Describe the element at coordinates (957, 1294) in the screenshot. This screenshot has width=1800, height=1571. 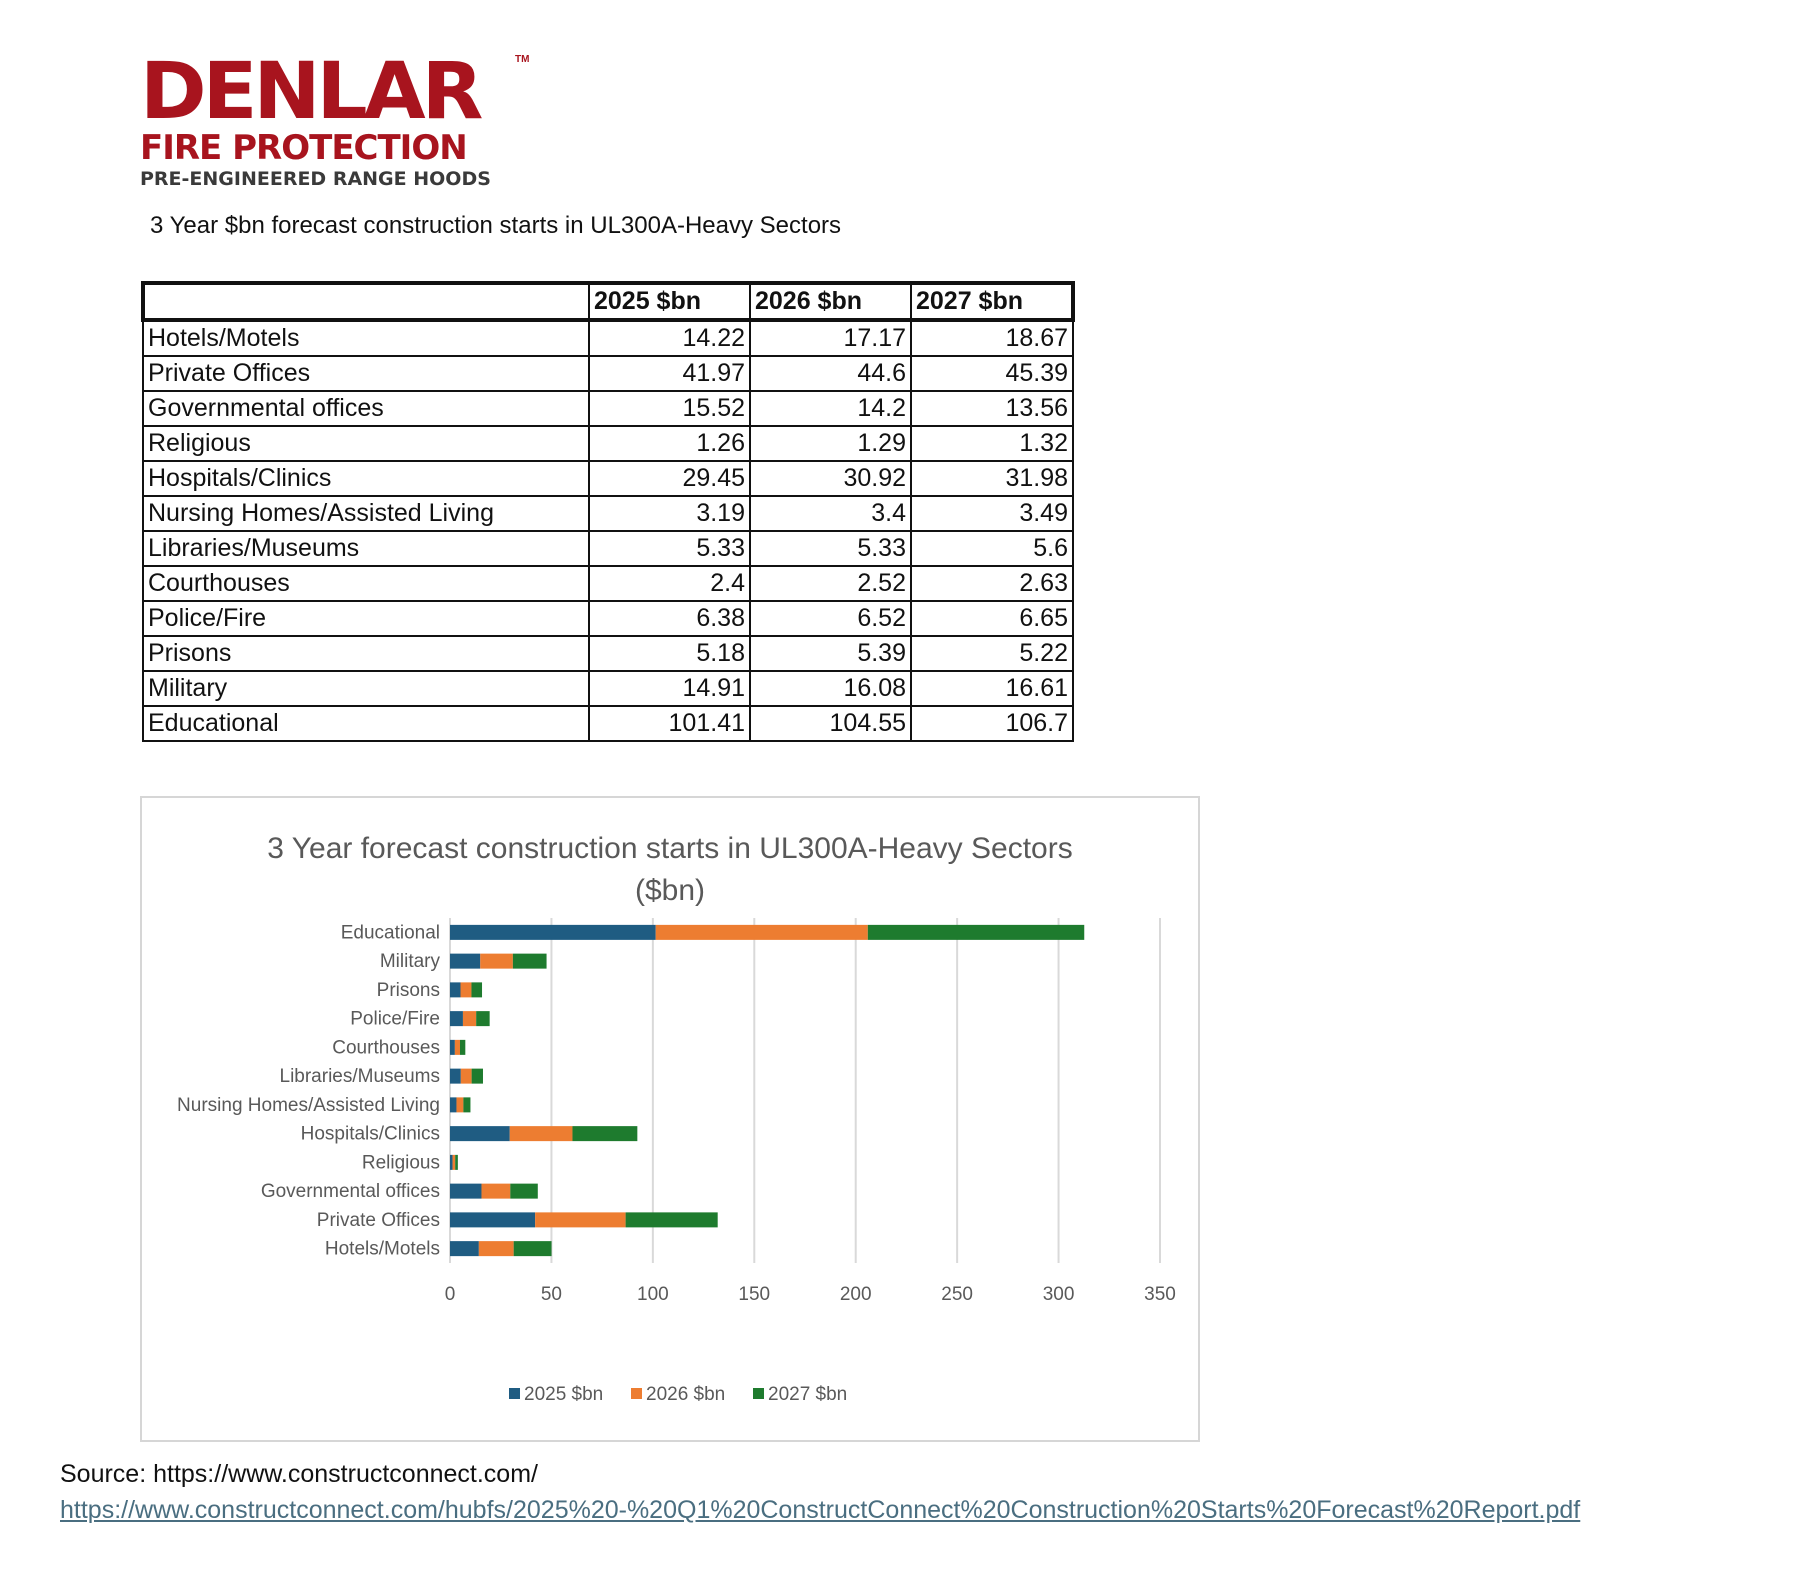
I see `x-tick-label: 250` at that location.